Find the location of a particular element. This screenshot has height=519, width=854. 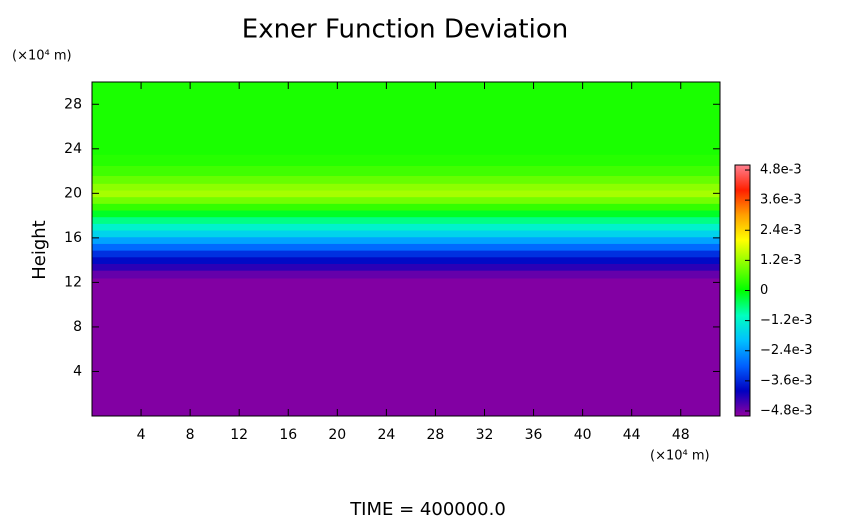

y-tick-label: 16 is located at coordinates (73, 238).